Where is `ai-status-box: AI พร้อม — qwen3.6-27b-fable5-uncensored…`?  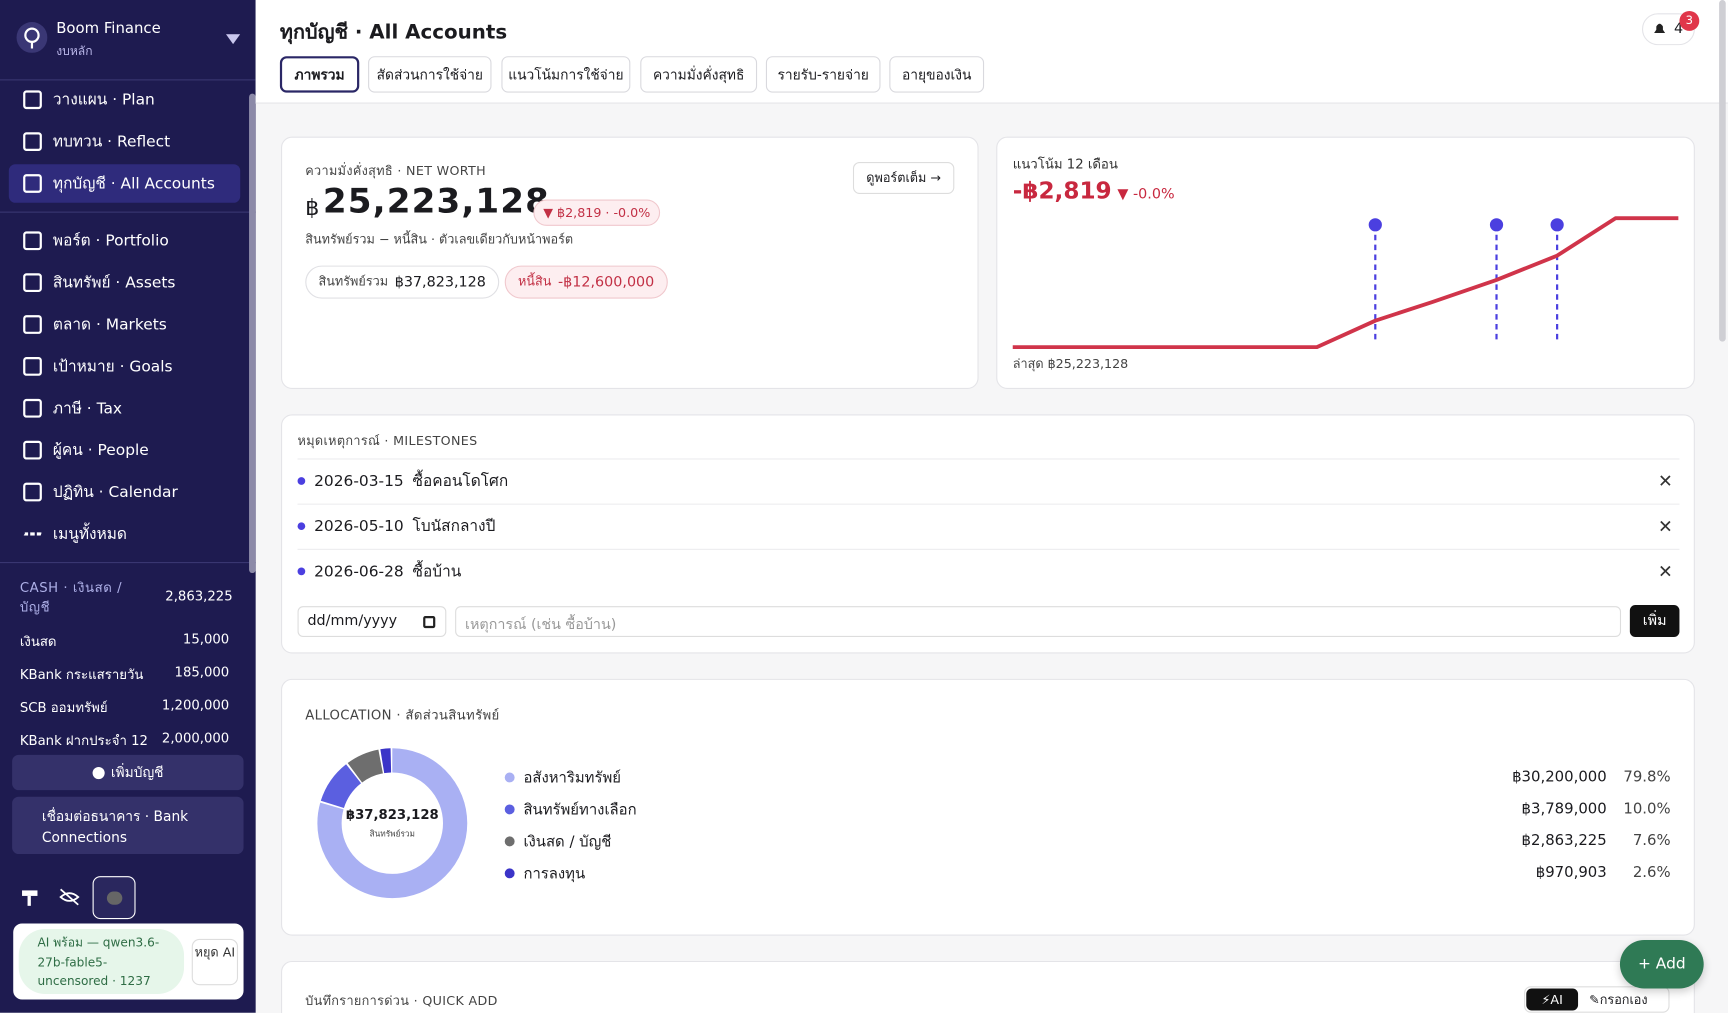 ai-status-box: AI พร้อม — qwen3.6-27b-fable5-uncensored… is located at coordinates (128, 961).